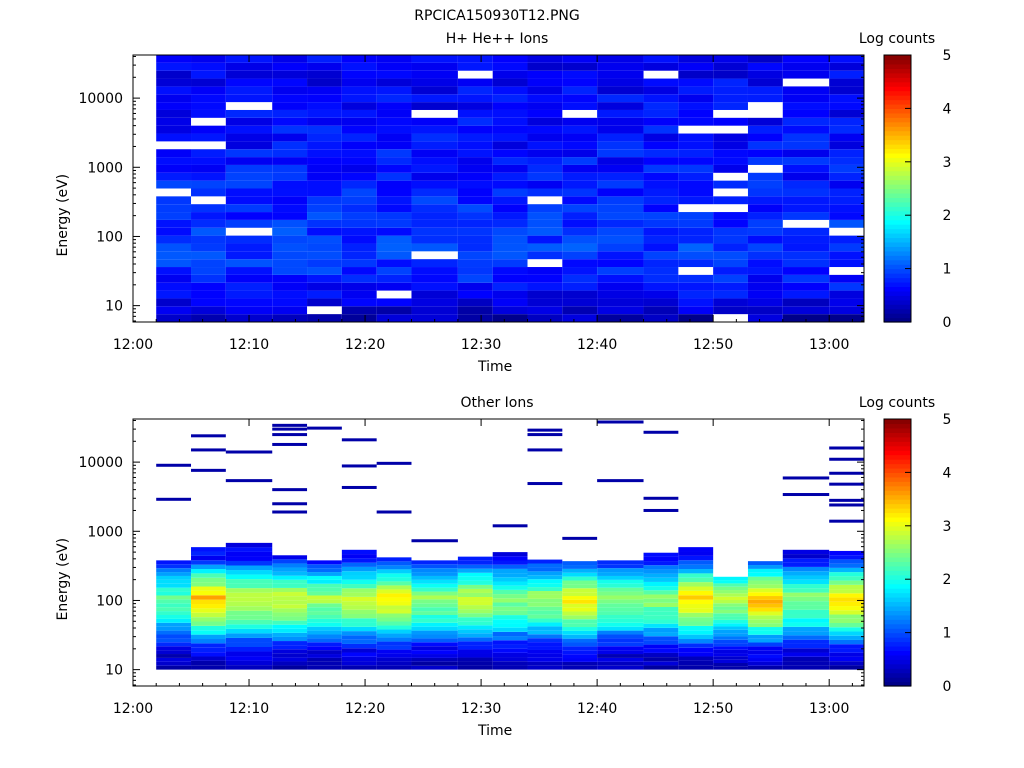 Image resolution: width=1024 pixels, height=768 pixels. What do you see at coordinates (481, 709) in the screenshot?
I see `x-tick-label: 12:30` at bounding box center [481, 709].